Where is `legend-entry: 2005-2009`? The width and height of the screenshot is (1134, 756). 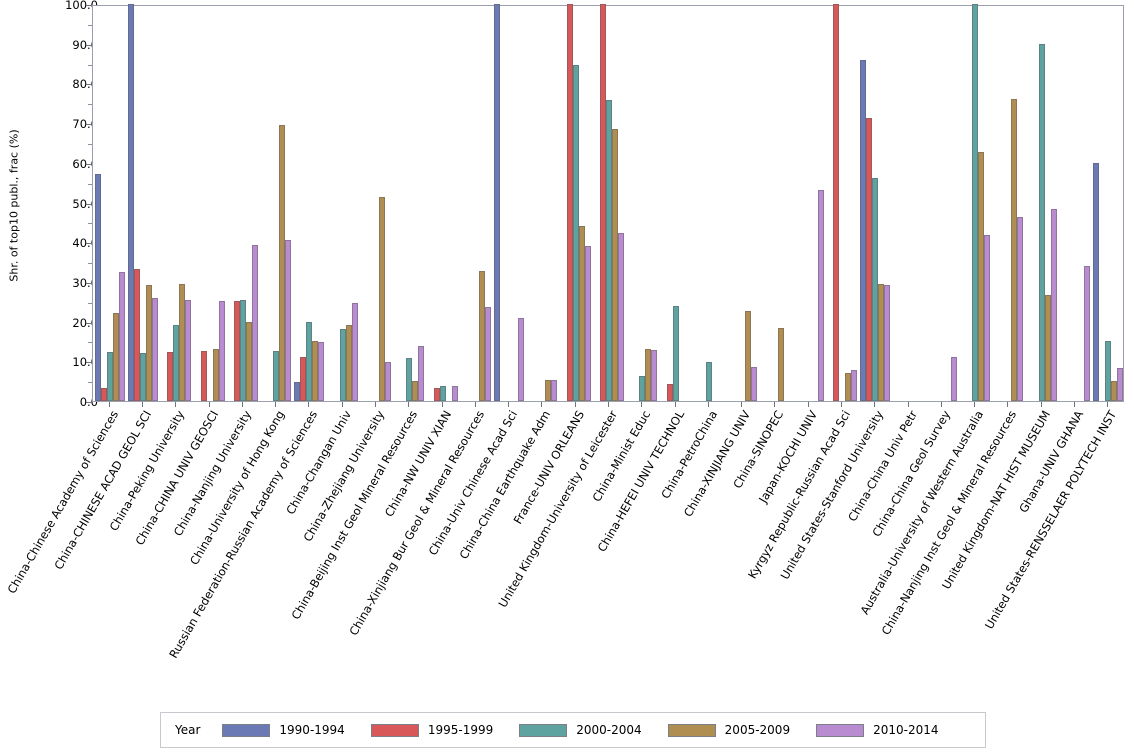 legend-entry: 2005-2009 is located at coordinates (728, 730).